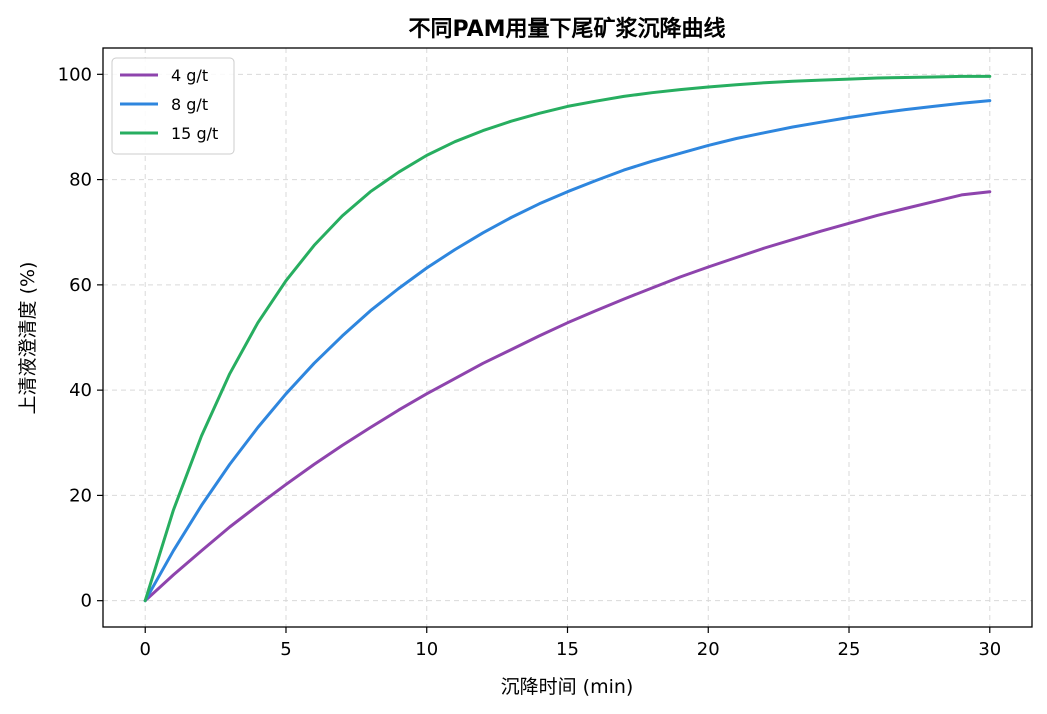 This screenshot has width=1047, height=714. What do you see at coordinates (145, 649) in the screenshot?
I see `x-tick-label: 0` at bounding box center [145, 649].